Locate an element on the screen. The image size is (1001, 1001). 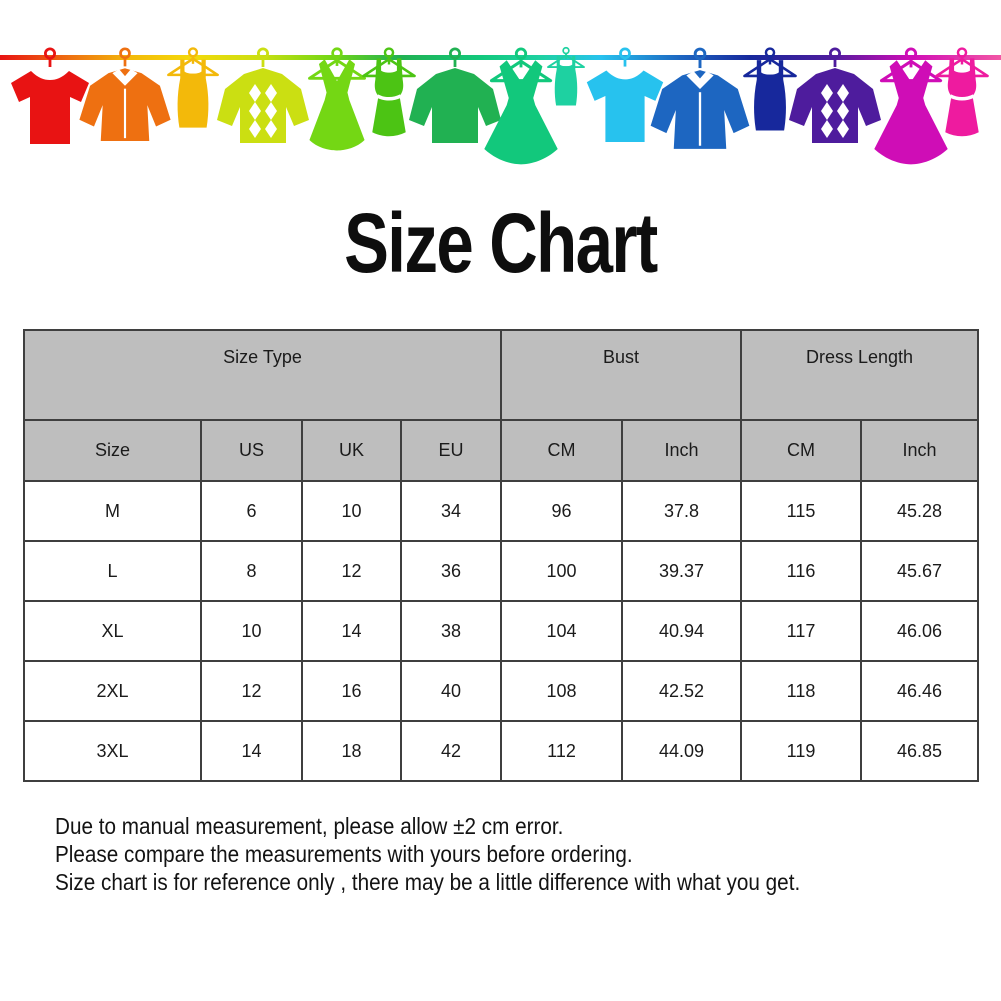
table-column-header-row: Size US UK EU CM Inch CM Inch is located at coordinates (501, 450).